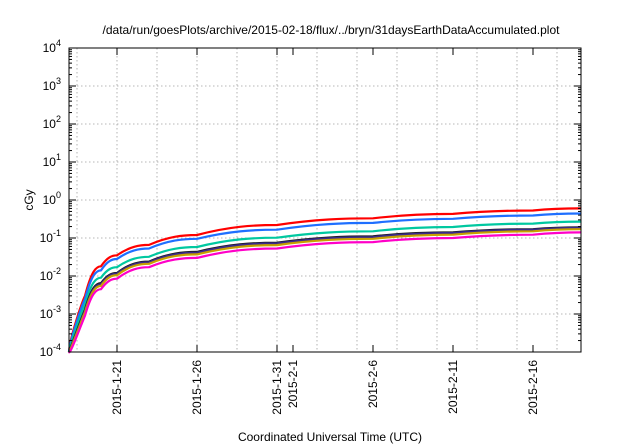 Image resolution: width=640 pixels, height=448 pixels. What do you see at coordinates (29, 199) in the screenshot?
I see `y-axis-label: cGy` at bounding box center [29, 199].